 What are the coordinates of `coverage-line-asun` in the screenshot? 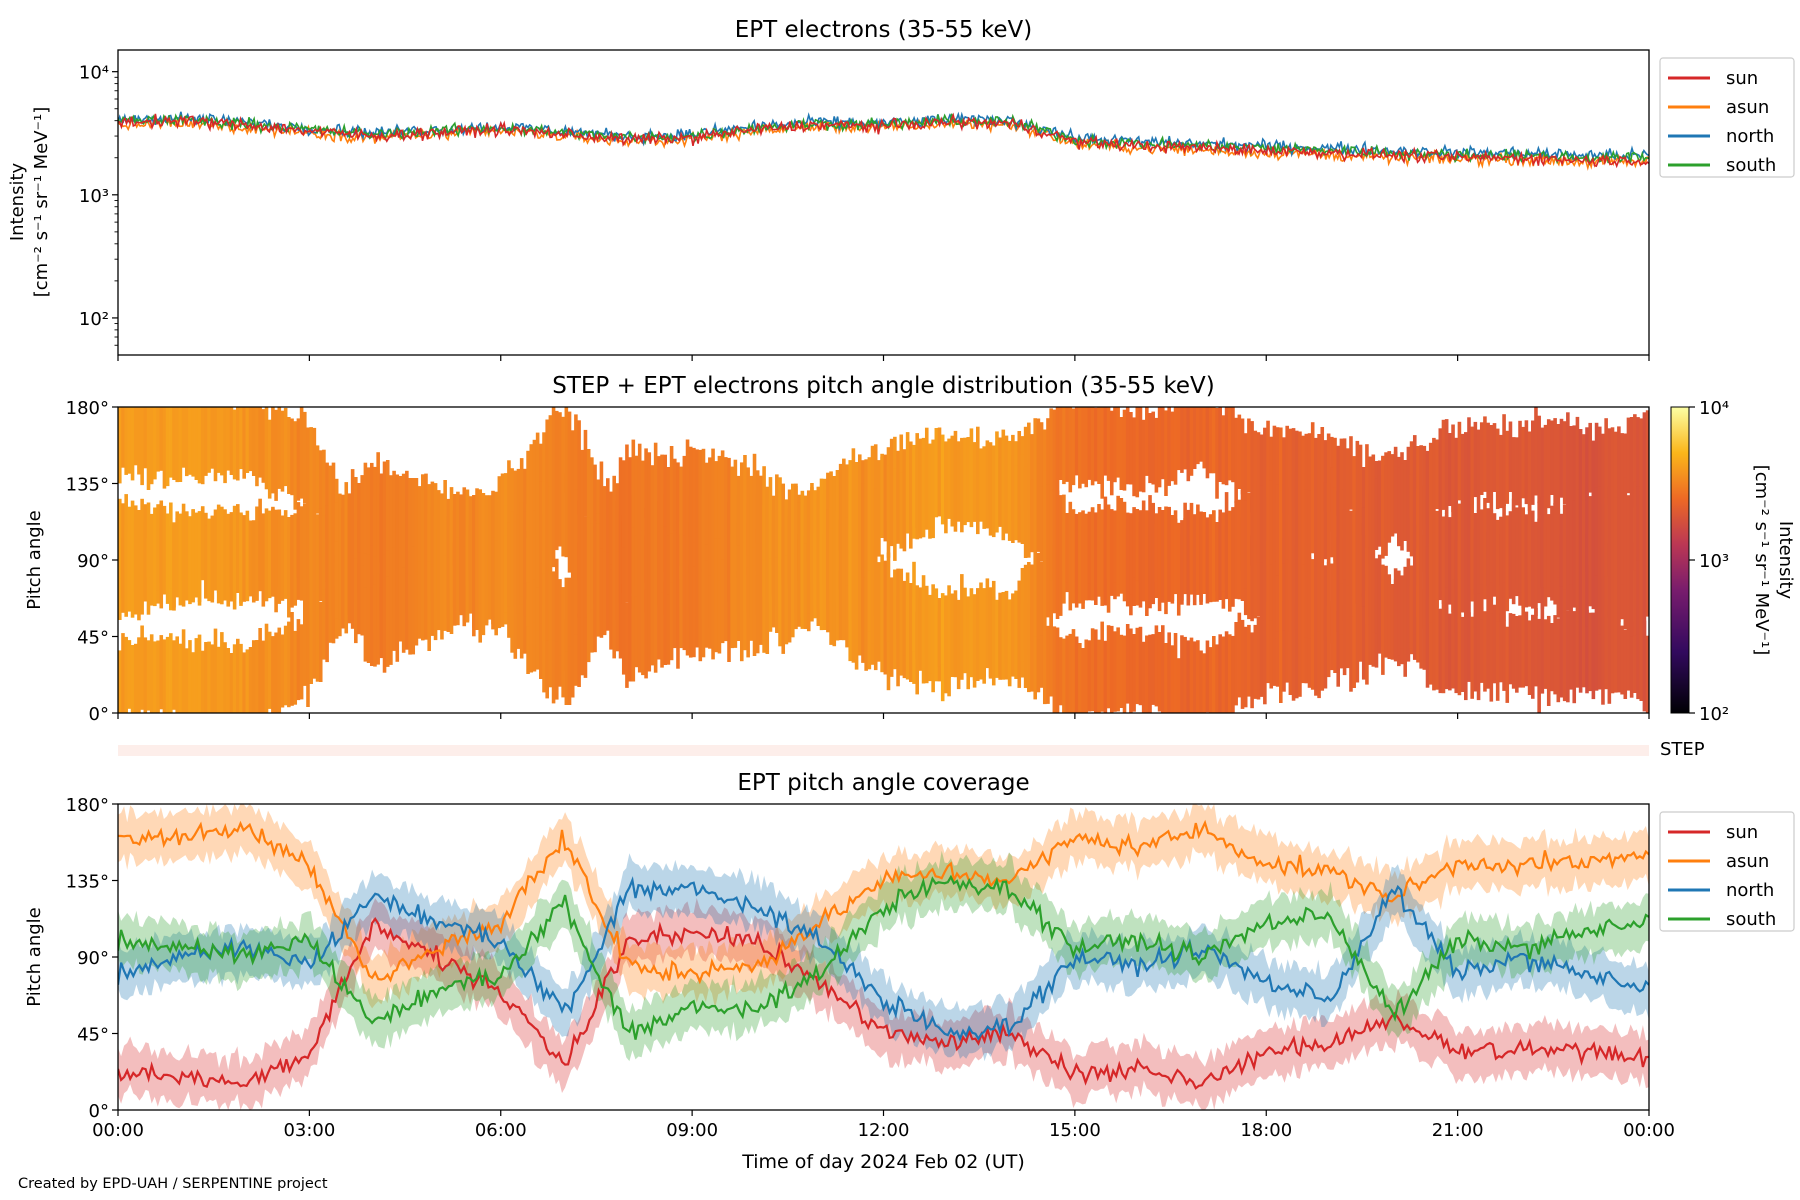 It's located at (883, 902).